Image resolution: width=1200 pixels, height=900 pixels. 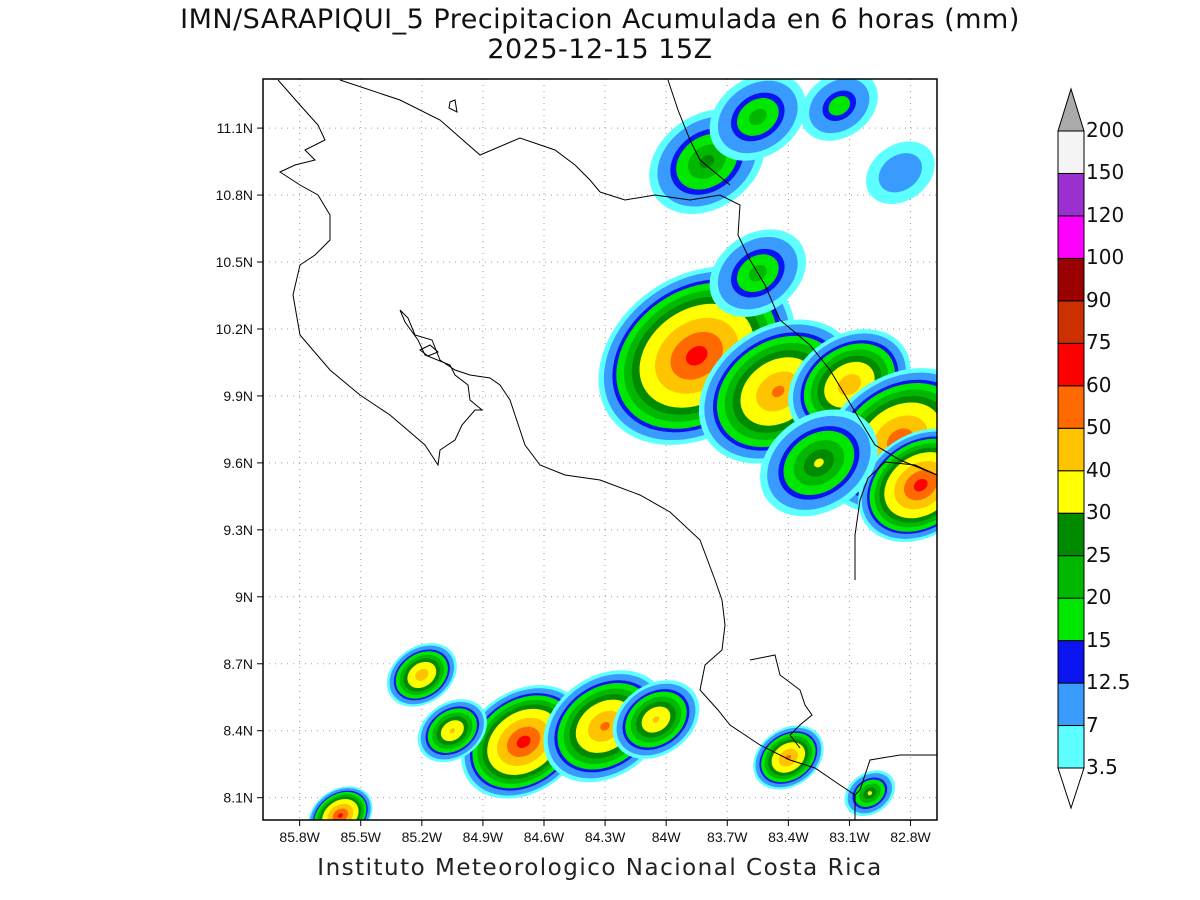 I want to click on x-tick-label: 83.7W, so click(x=727, y=837).